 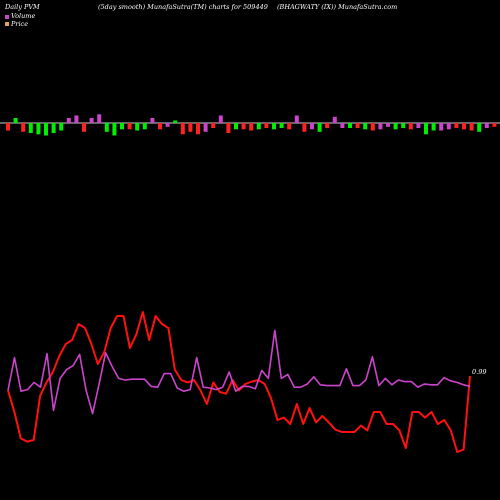 What do you see at coordinates (337, 7) in the screenshot?
I see `chart-header-right: (BHAGWATY (IX)) MunafaSutra.com` at bounding box center [337, 7].